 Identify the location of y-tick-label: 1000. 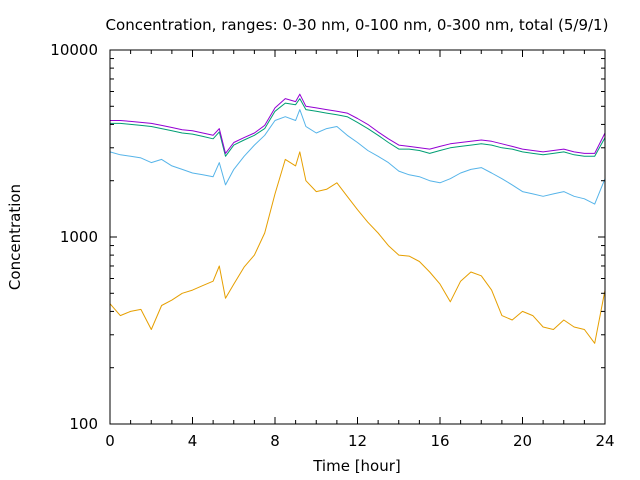
(79, 237).